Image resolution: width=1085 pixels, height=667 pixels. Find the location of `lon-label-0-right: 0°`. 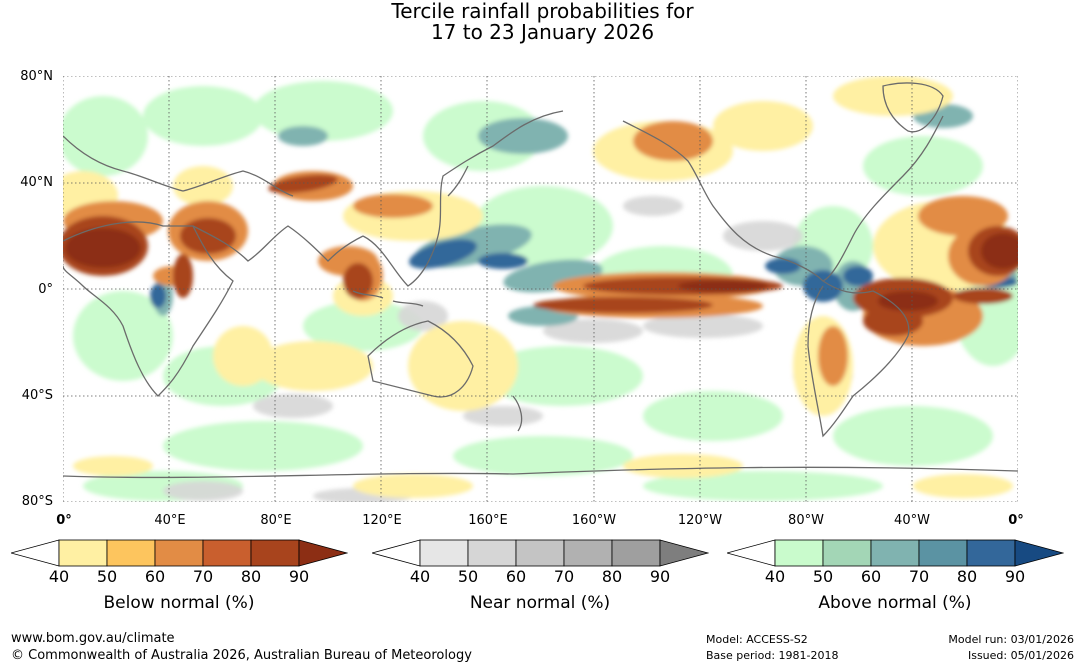

lon-label-0-right: 0° is located at coordinates (1016, 520).